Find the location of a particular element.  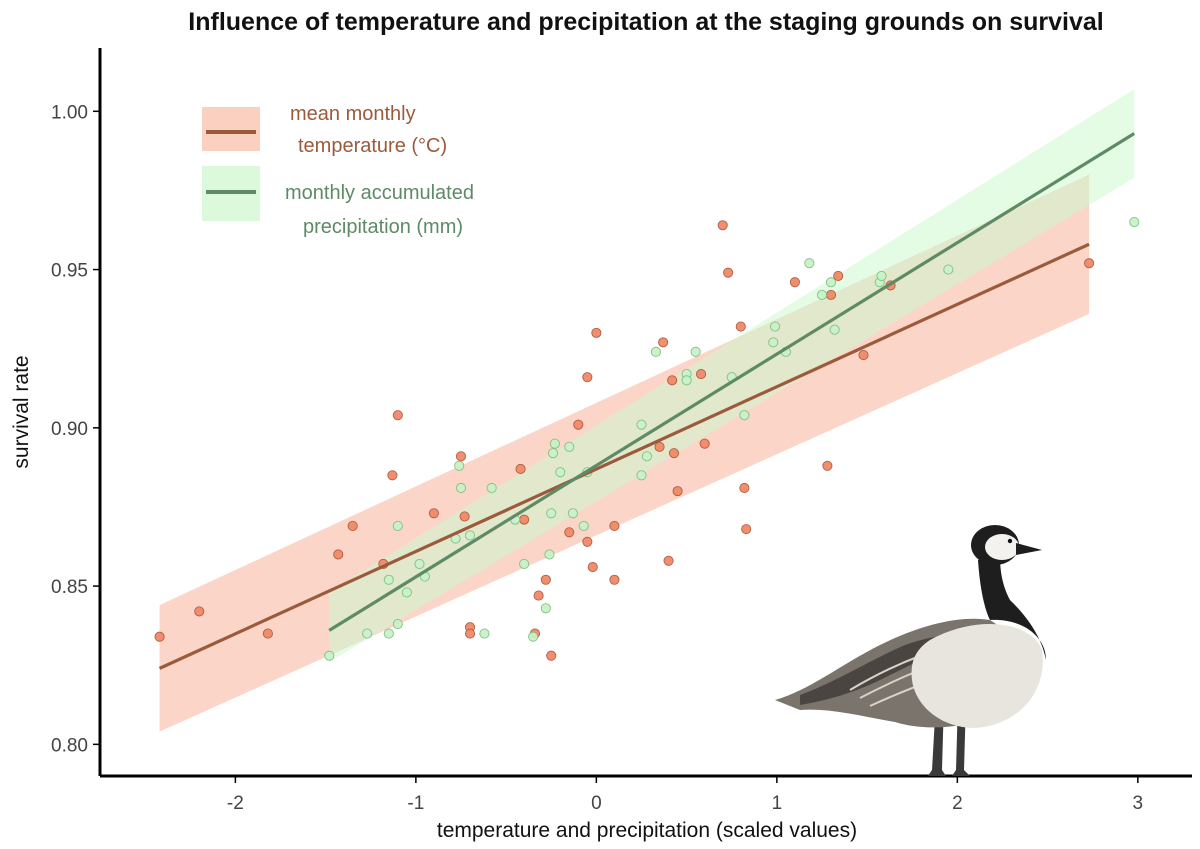

legend-temperature-label-line1: mean monthly is located at coordinates (353, 114).